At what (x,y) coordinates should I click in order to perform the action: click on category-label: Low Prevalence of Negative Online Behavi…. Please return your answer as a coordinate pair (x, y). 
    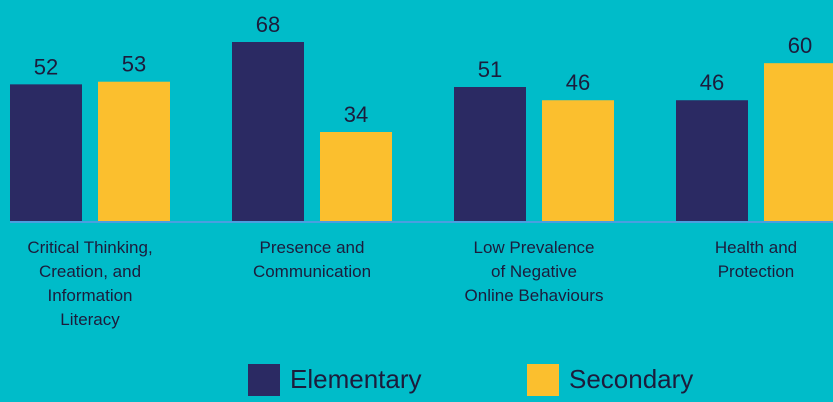
    Looking at the image, I should click on (534, 271).